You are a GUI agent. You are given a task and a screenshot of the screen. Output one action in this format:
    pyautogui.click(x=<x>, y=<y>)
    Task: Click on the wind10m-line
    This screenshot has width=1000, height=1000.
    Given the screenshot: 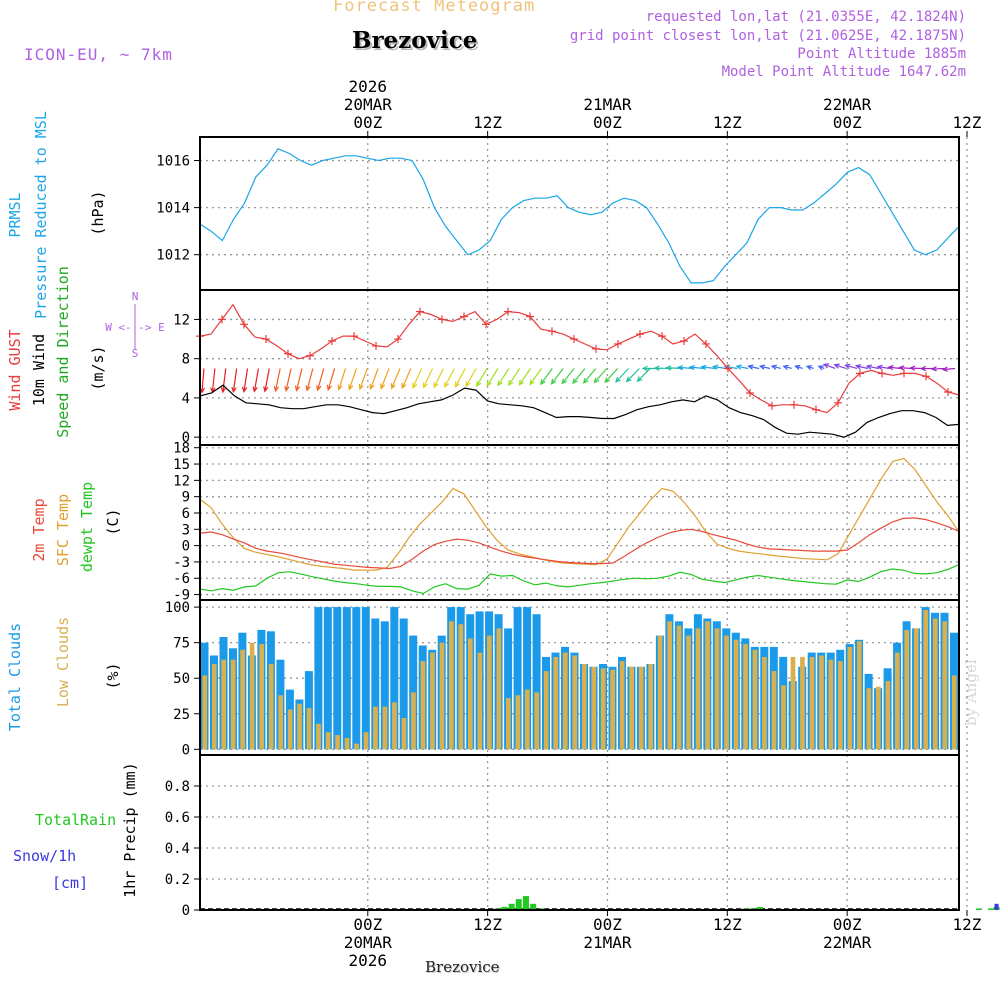 What is the action you would take?
    pyautogui.click(x=579, y=411)
    